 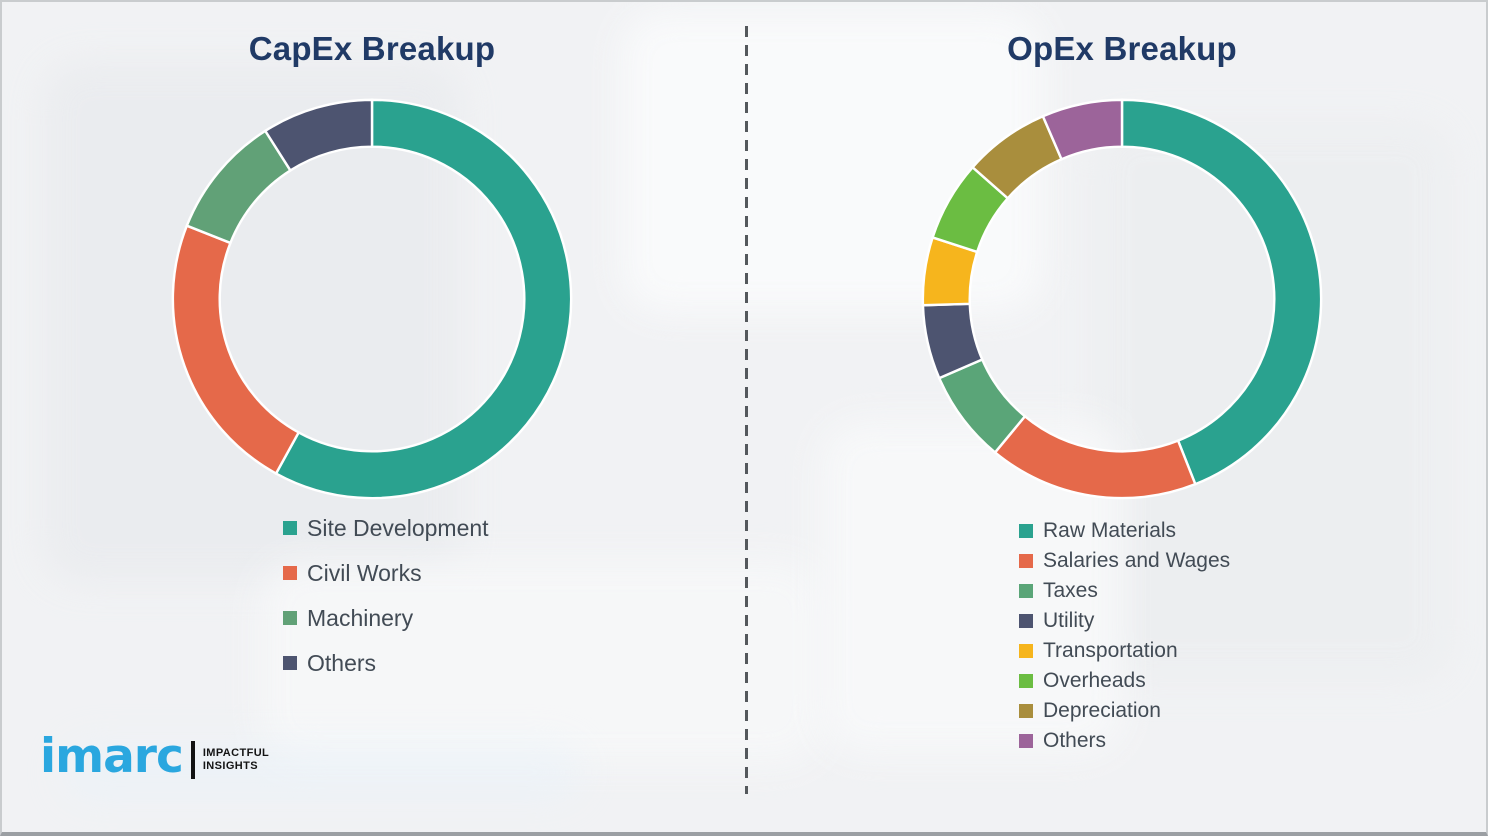 What do you see at coordinates (1137, 560) in the screenshot?
I see `legend-label: Salaries and Wages` at bounding box center [1137, 560].